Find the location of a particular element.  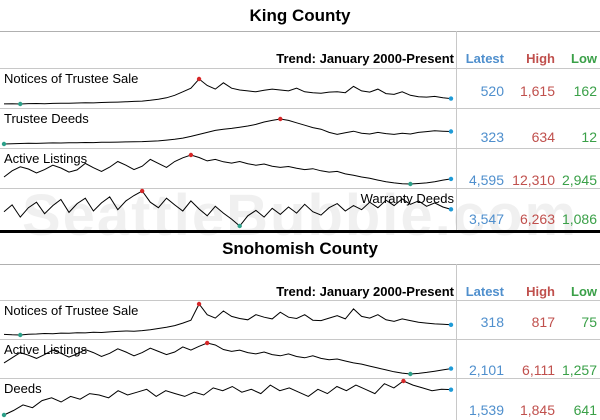

king-trustee-sale-line is located at coordinates (227, 91).